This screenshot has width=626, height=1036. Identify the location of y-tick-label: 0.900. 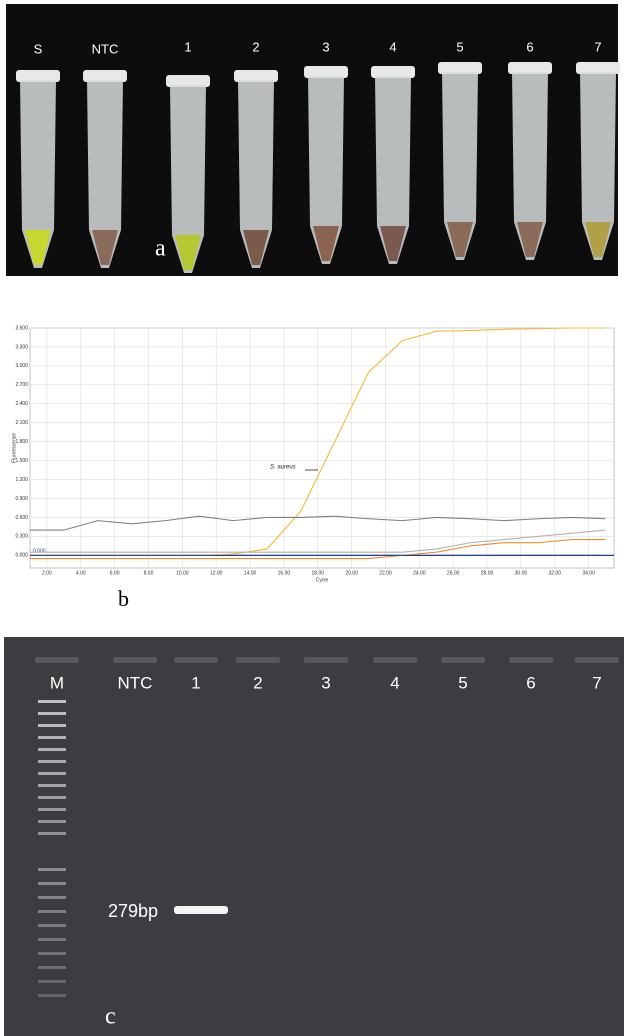
(21, 499).